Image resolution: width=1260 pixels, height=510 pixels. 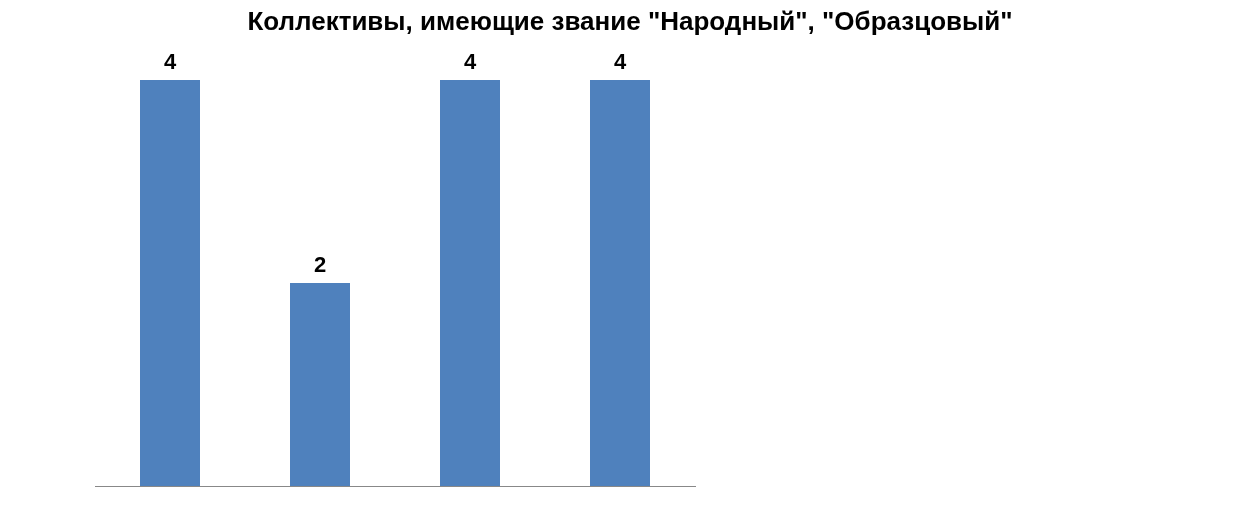 I want to click on data-label: 2, so click(x=320, y=265).